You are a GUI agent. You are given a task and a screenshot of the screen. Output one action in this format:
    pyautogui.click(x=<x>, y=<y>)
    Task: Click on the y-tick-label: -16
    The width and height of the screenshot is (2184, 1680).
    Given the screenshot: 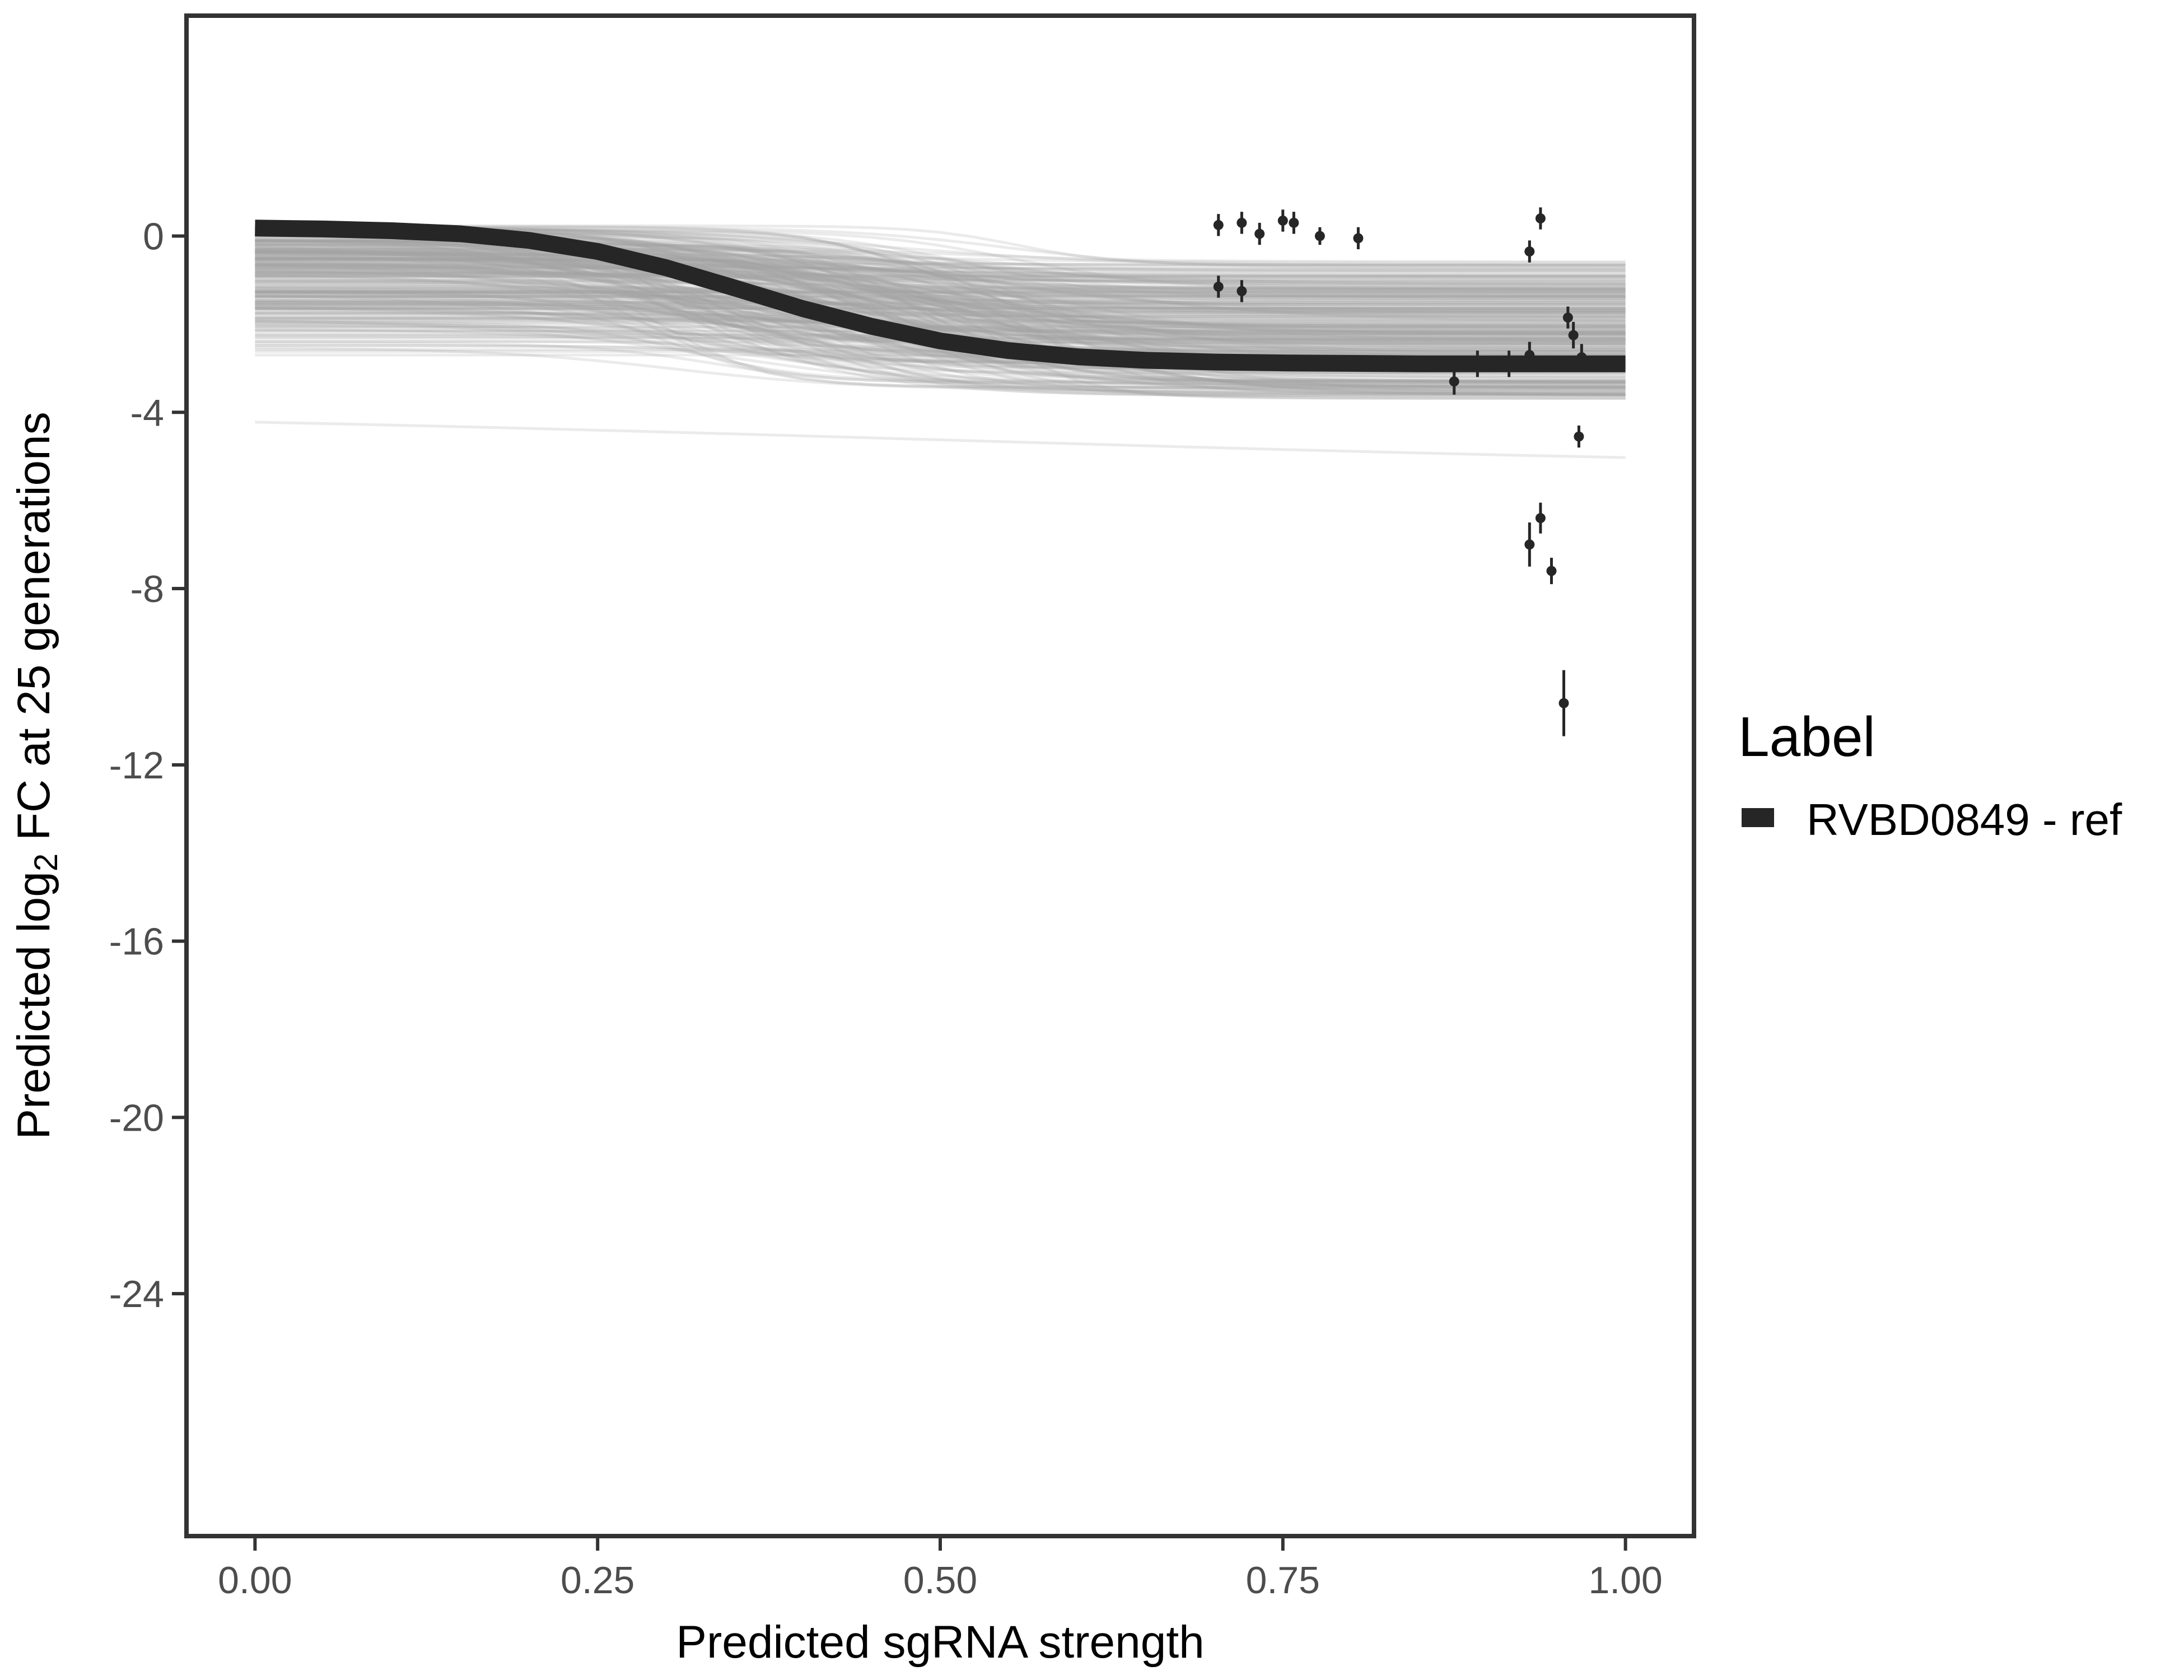 What is the action you would take?
    pyautogui.click(x=136, y=942)
    